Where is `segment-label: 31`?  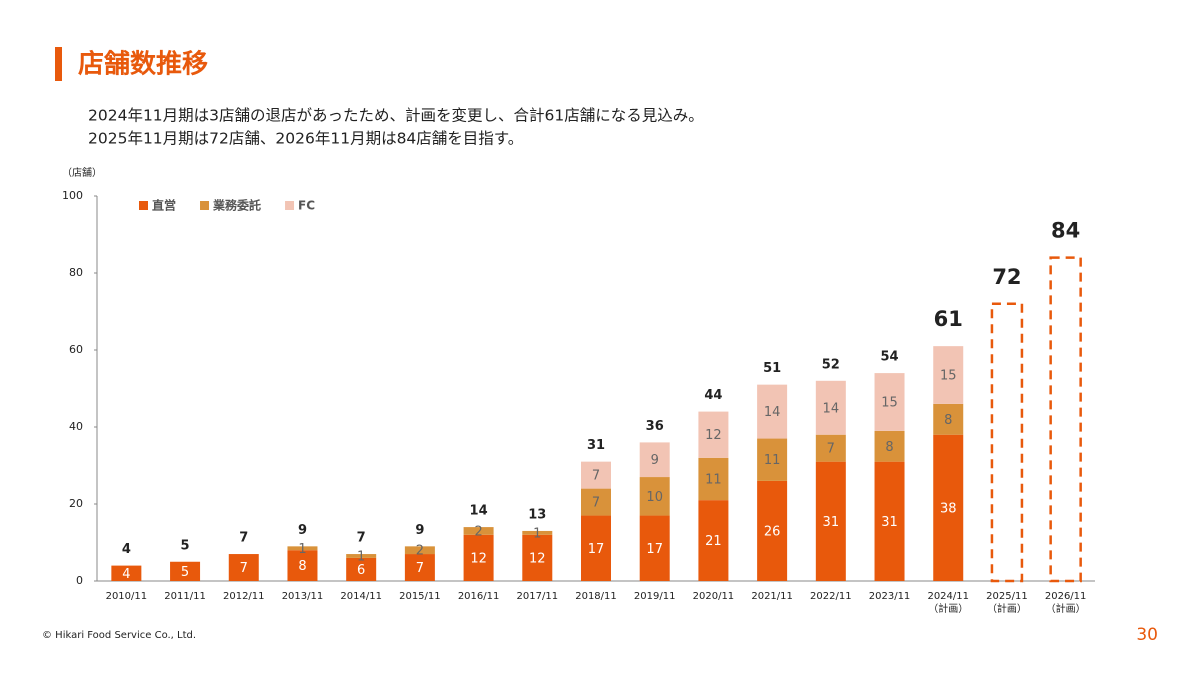
segment-label: 31 is located at coordinates (889, 522).